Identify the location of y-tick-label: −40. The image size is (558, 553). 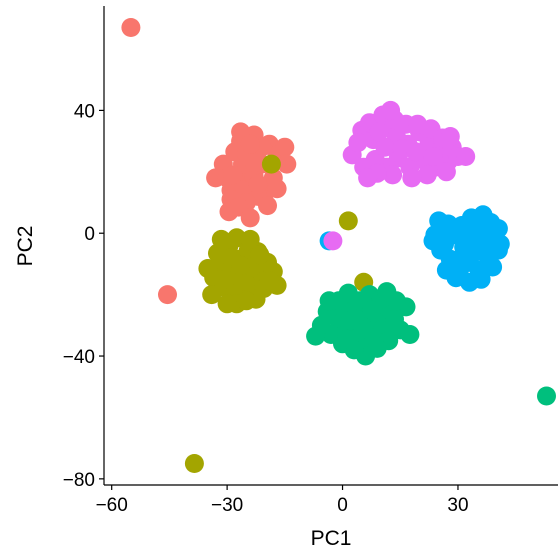
(79, 357).